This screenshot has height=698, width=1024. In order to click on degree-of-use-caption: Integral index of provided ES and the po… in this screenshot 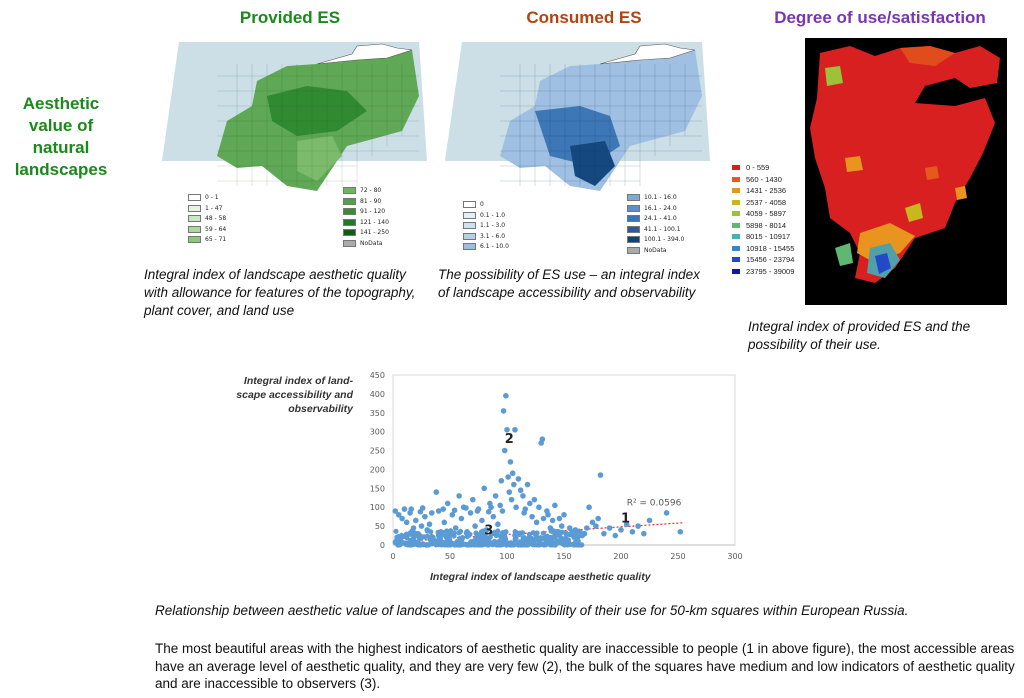, I will do `click(859, 335)`.